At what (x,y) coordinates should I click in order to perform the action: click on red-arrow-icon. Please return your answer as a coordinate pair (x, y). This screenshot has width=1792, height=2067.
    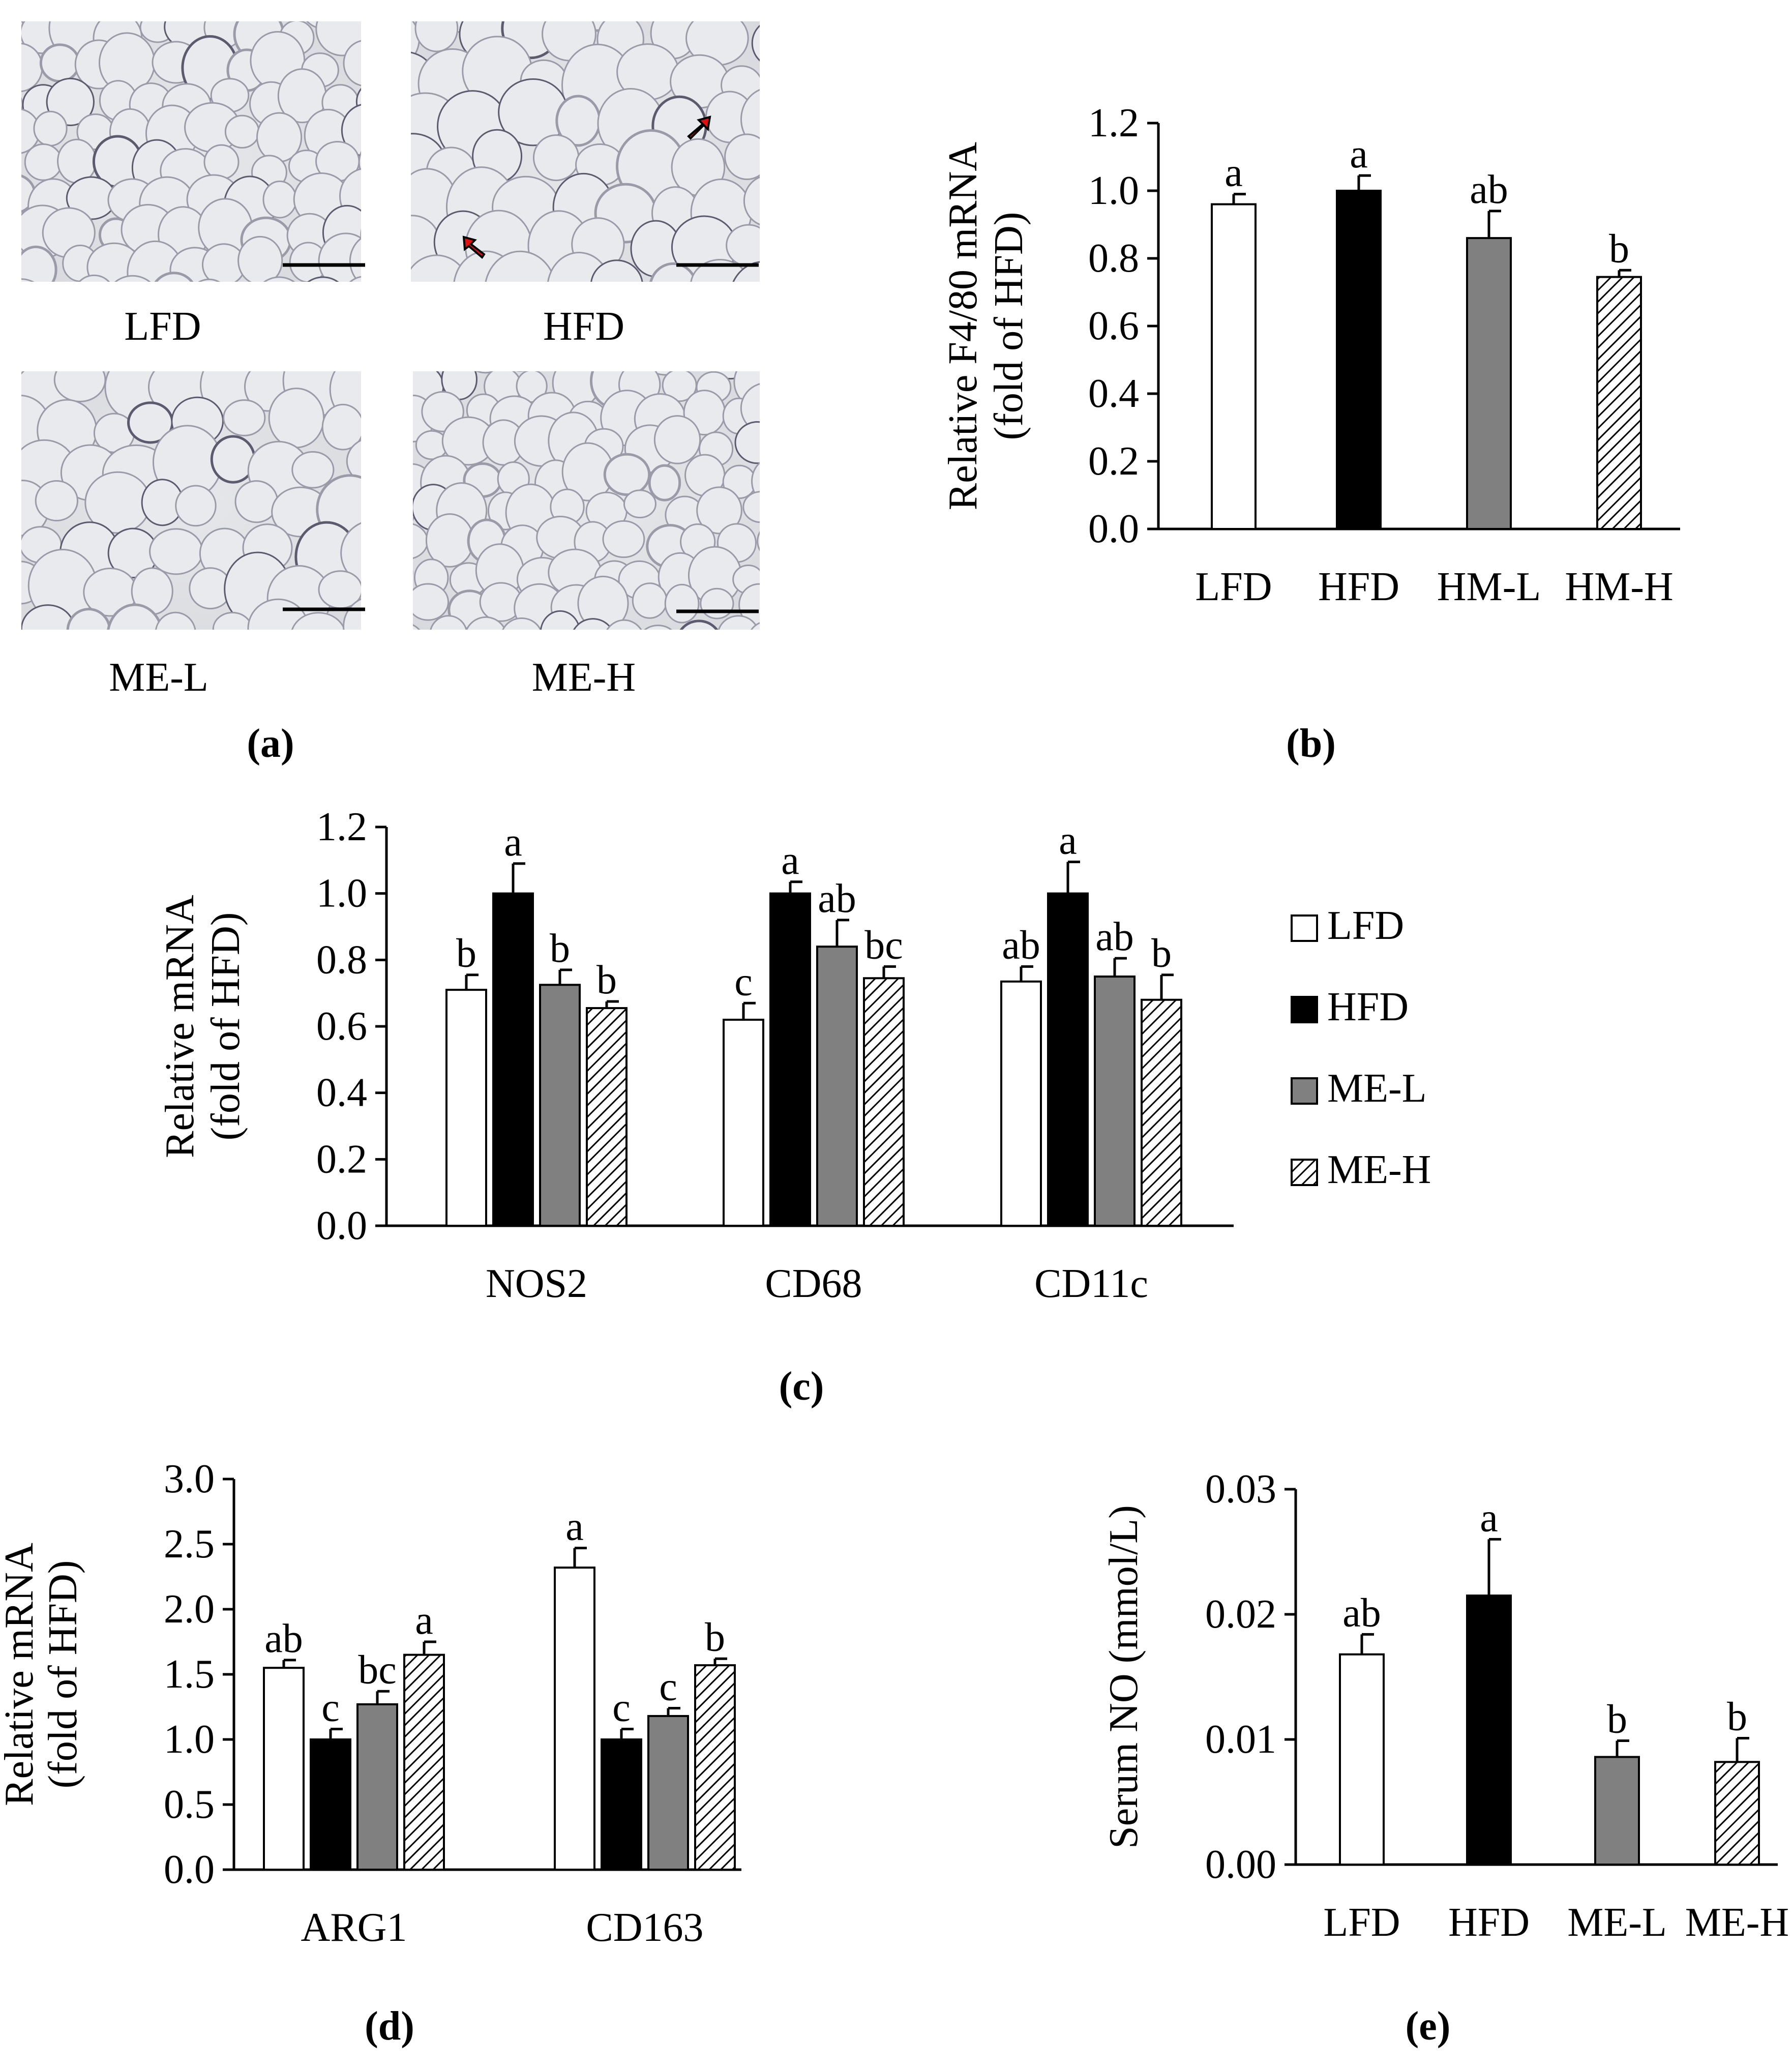
    Looking at the image, I should click on (699, 127).